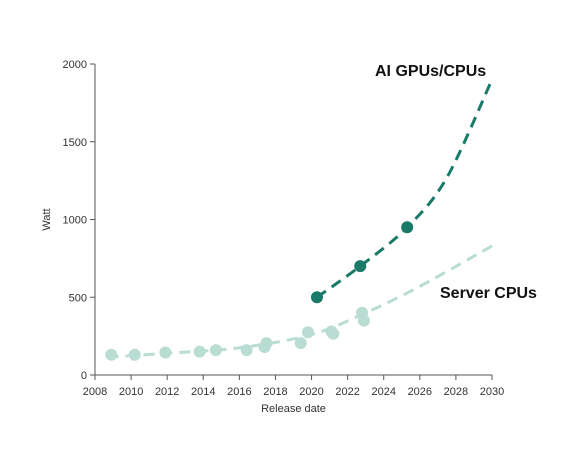 Image resolution: width=582 pixels, height=450 pixels. Describe the element at coordinates (456, 392) in the screenshot. I see `x-tick-label: 2028` at that location.